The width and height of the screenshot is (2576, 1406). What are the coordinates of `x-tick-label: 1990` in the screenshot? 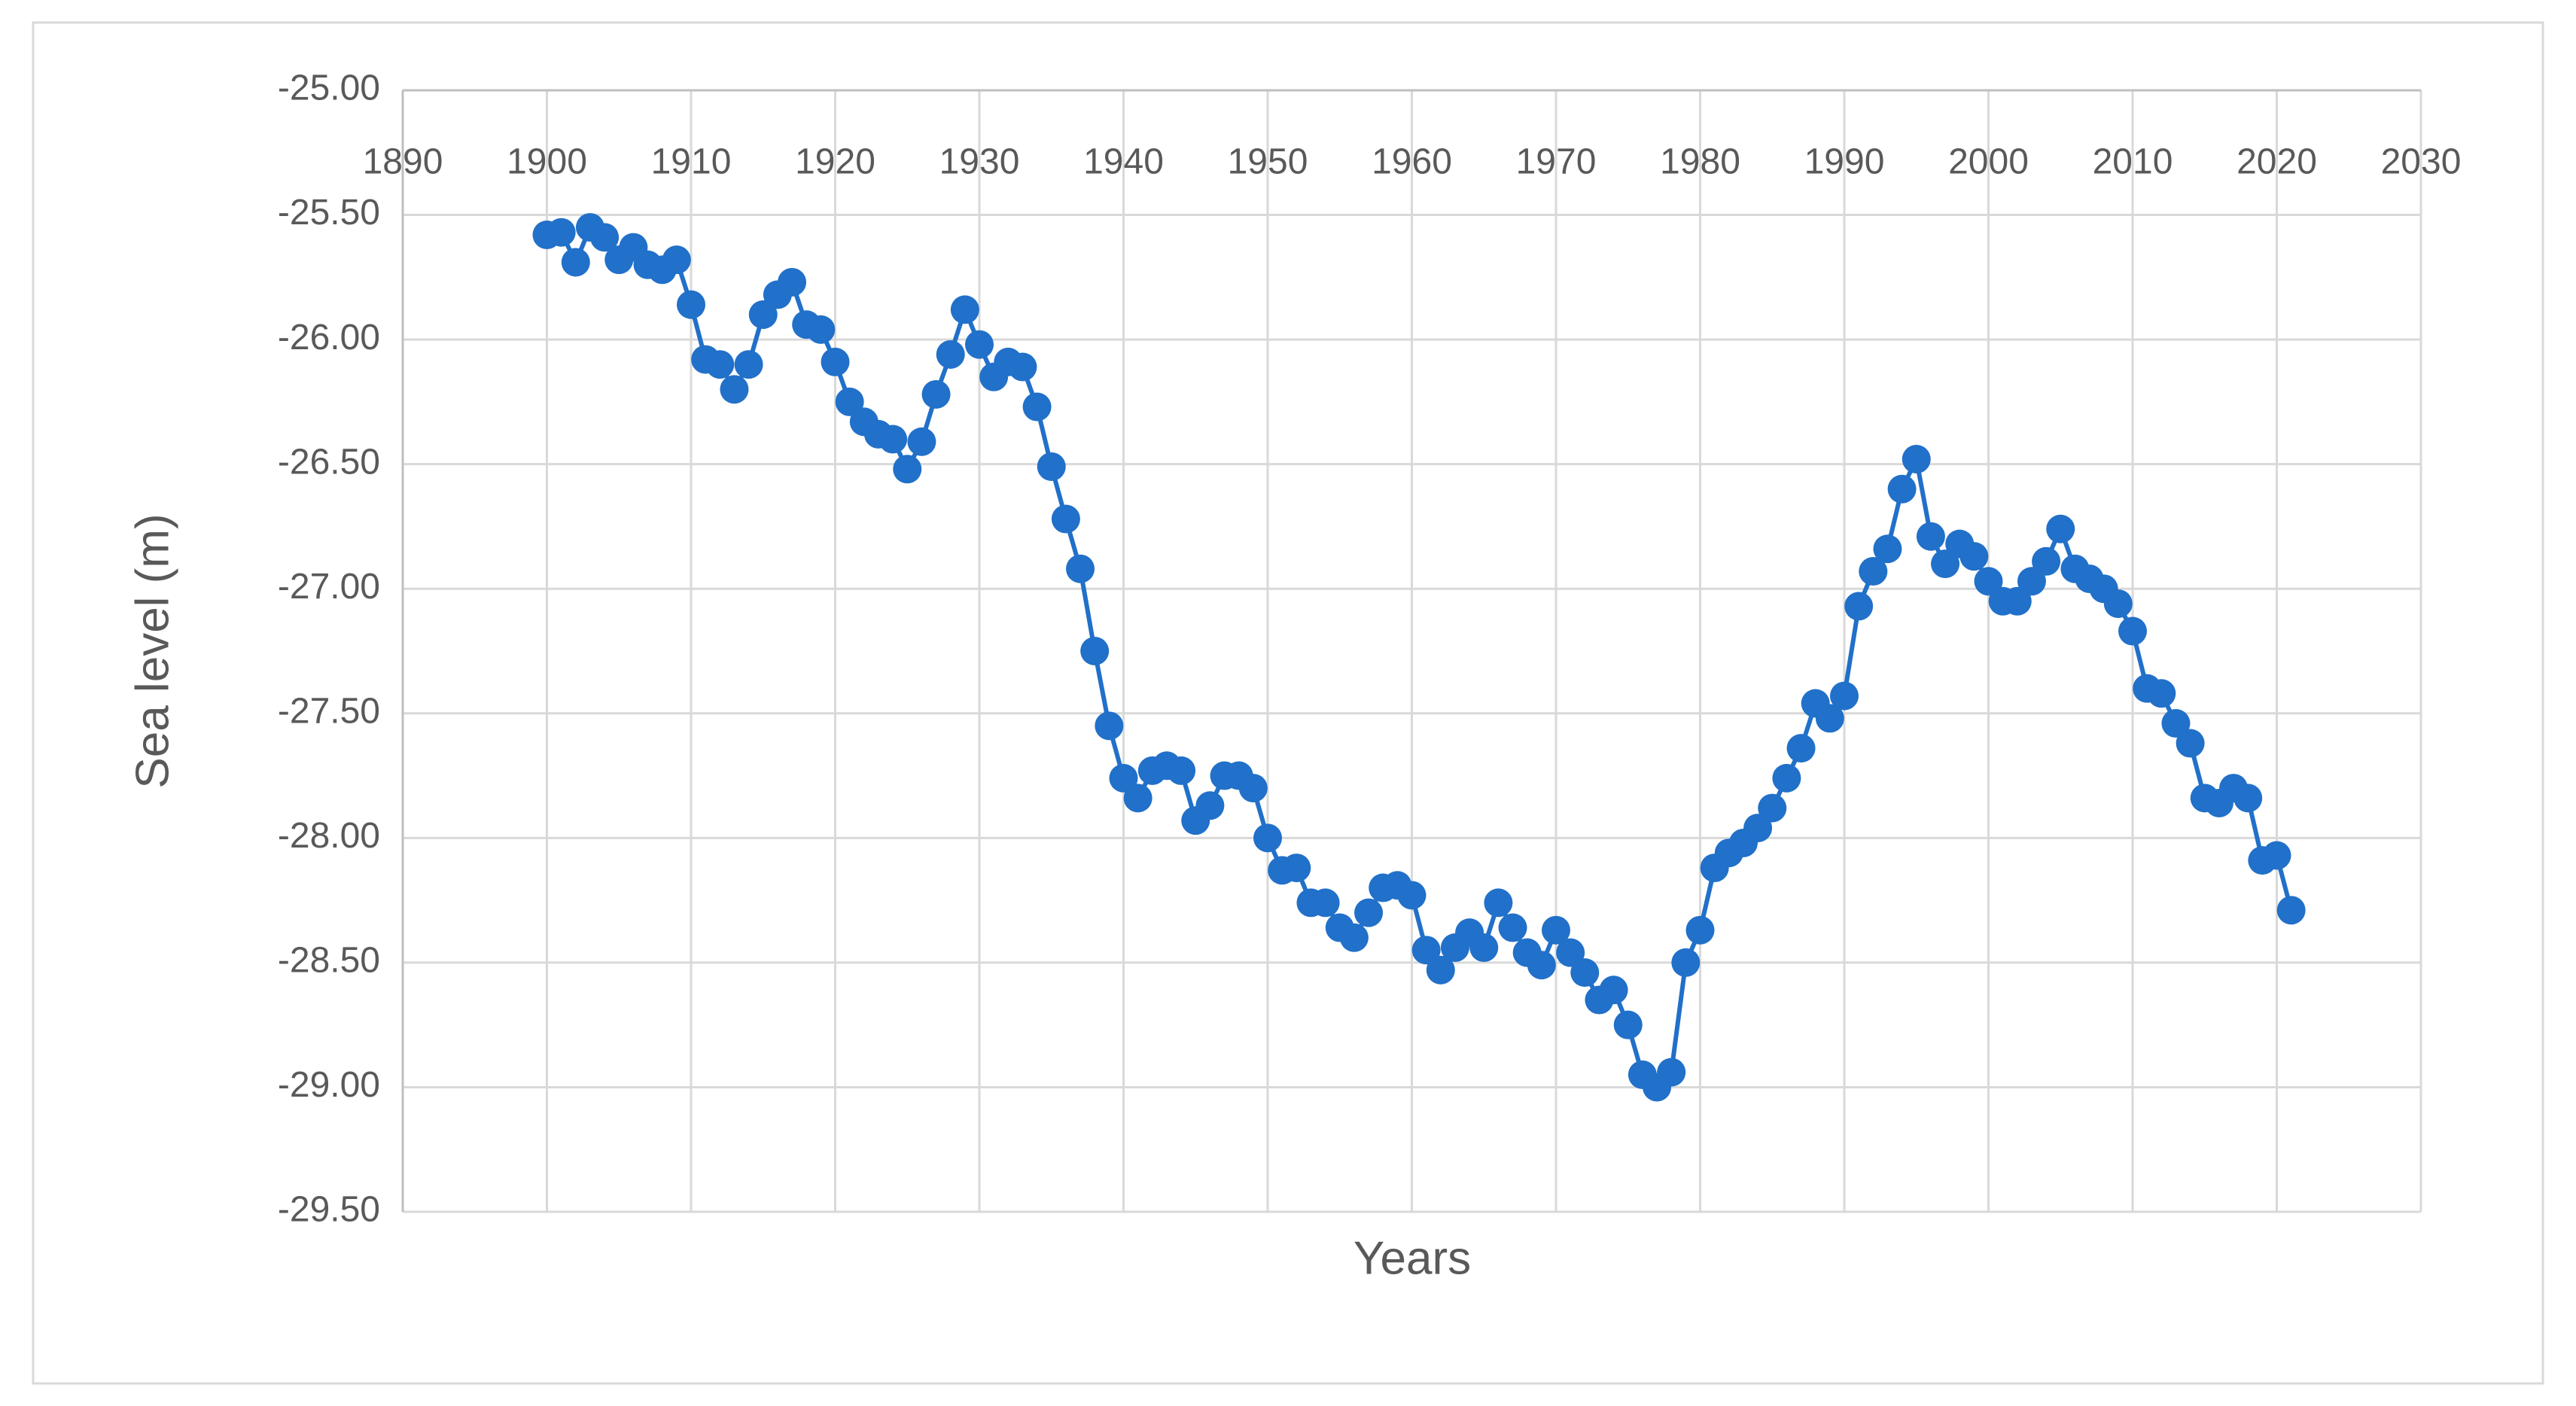 It's located at (1845, 162).